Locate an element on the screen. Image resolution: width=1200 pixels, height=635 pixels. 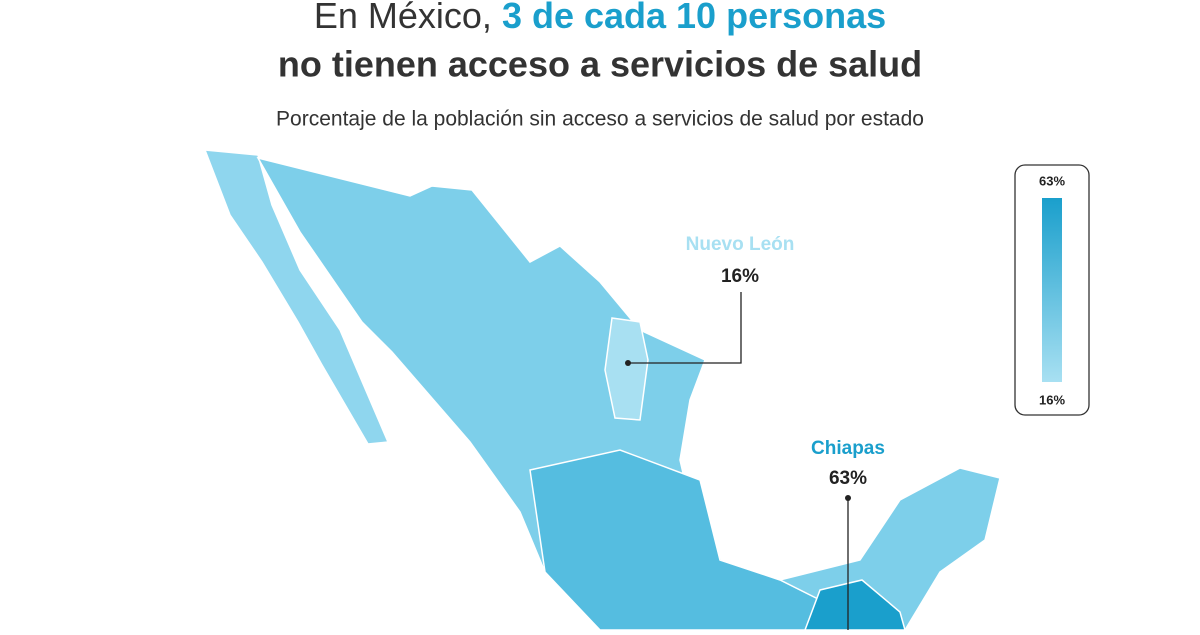
callout-line is located at coordinates (685, 328).